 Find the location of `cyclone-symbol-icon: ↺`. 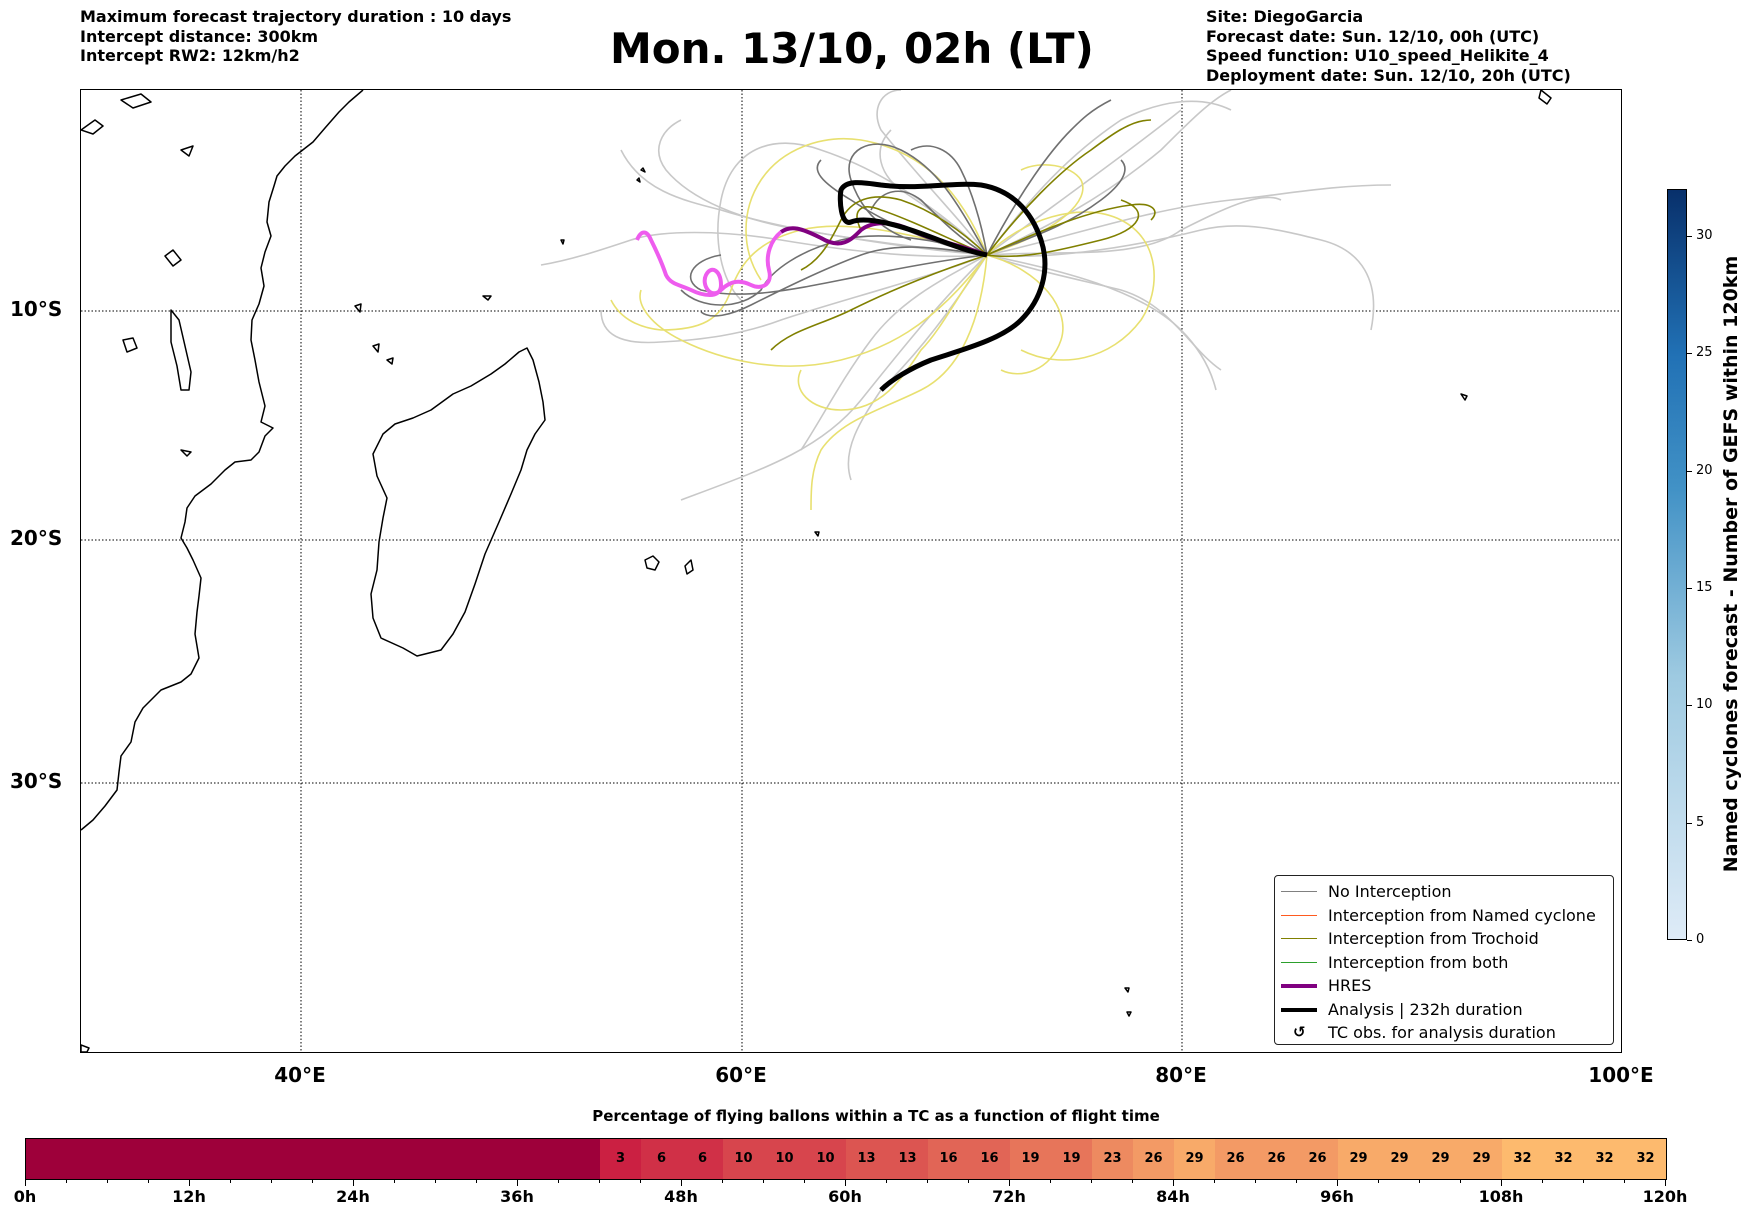

cyclone-symbol-icon: ↺ is located at coordinates (1299, 1032).